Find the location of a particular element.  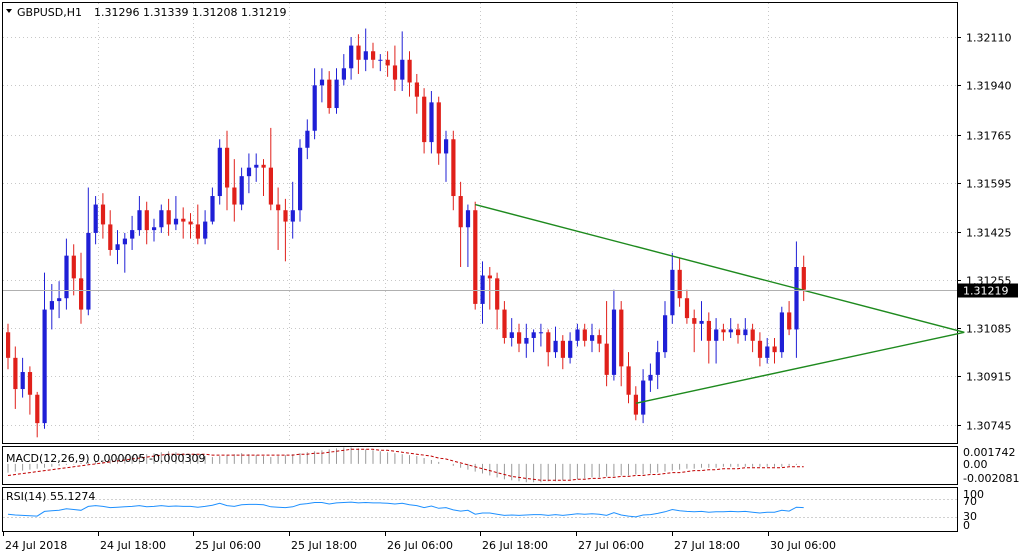

rsi-panel-frame is located at coordinates (480, 509).